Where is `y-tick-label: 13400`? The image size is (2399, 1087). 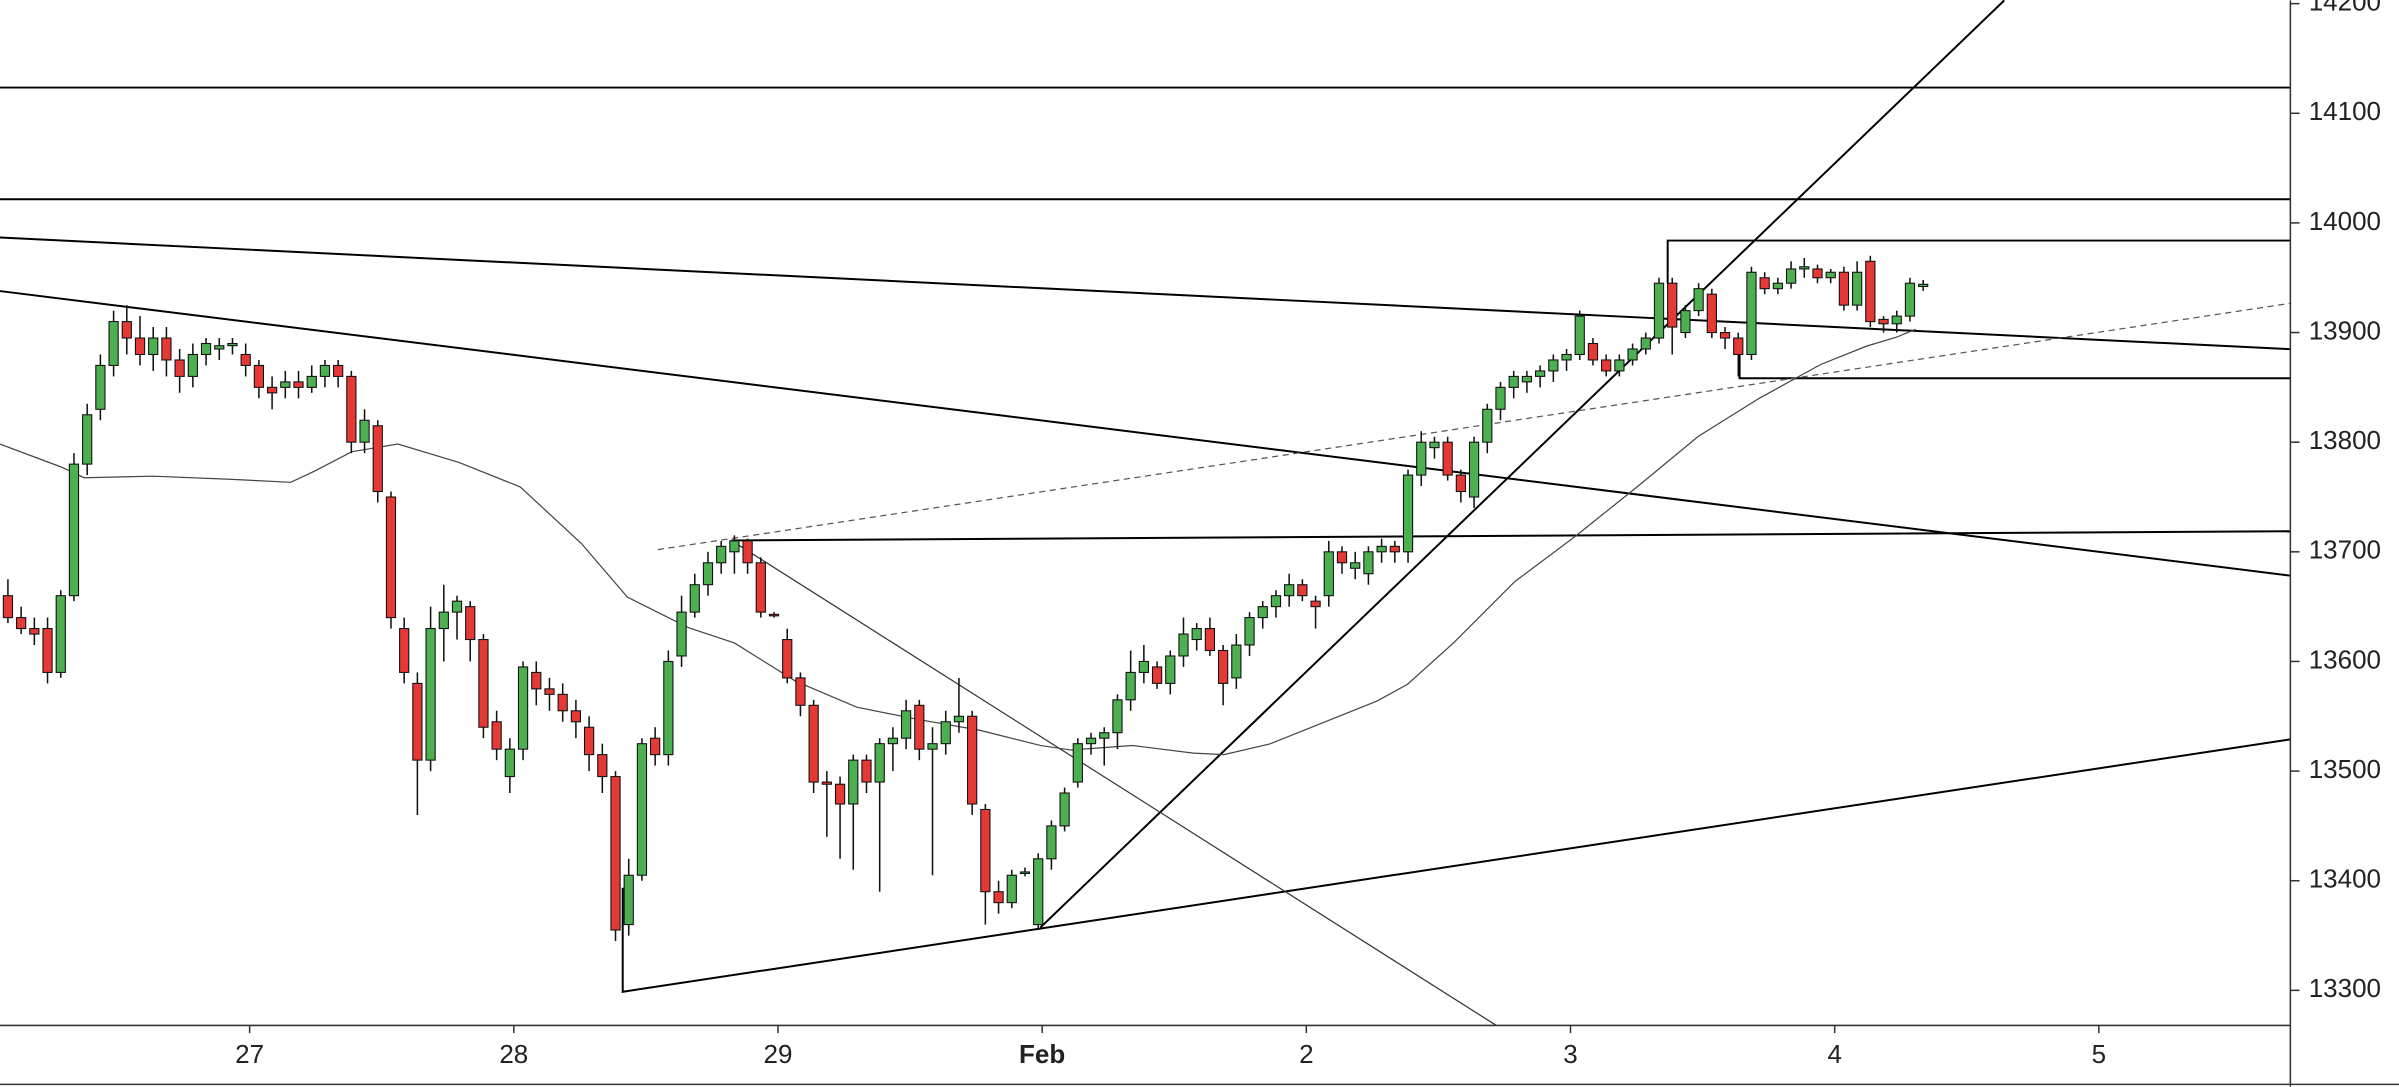
y-tick-label: 13400 is located at coordinates (2345, 879).